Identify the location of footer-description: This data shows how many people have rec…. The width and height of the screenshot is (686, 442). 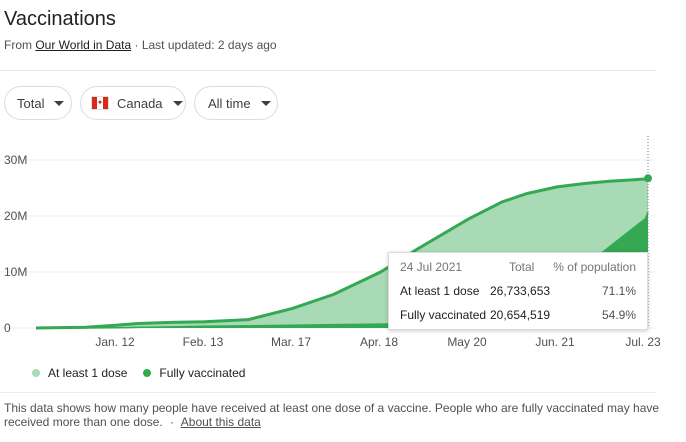
(332, 415).